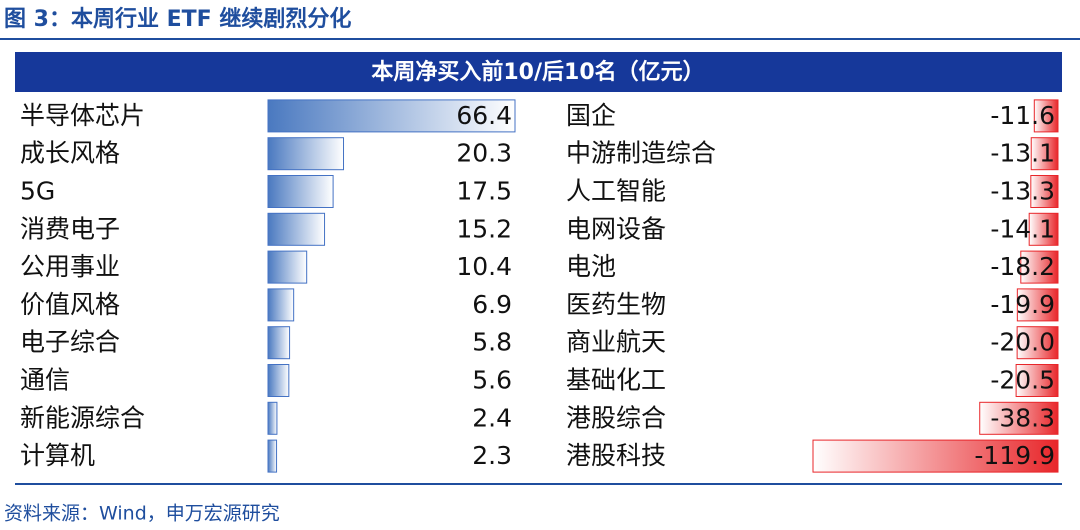  I want to click on row-name: 公用事业, so click(70, 266).